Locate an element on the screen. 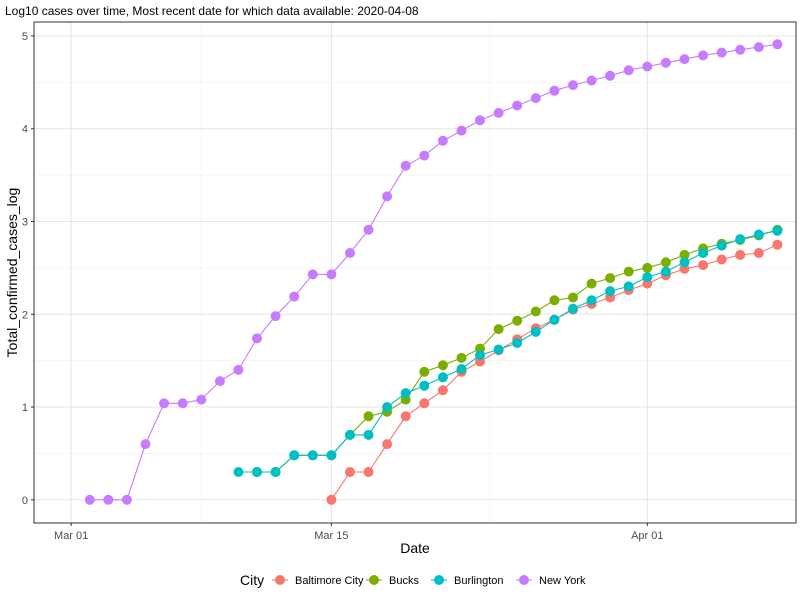 The image size is (800, 600). y-tick-label: 3 is located at coordinates (25, 222).